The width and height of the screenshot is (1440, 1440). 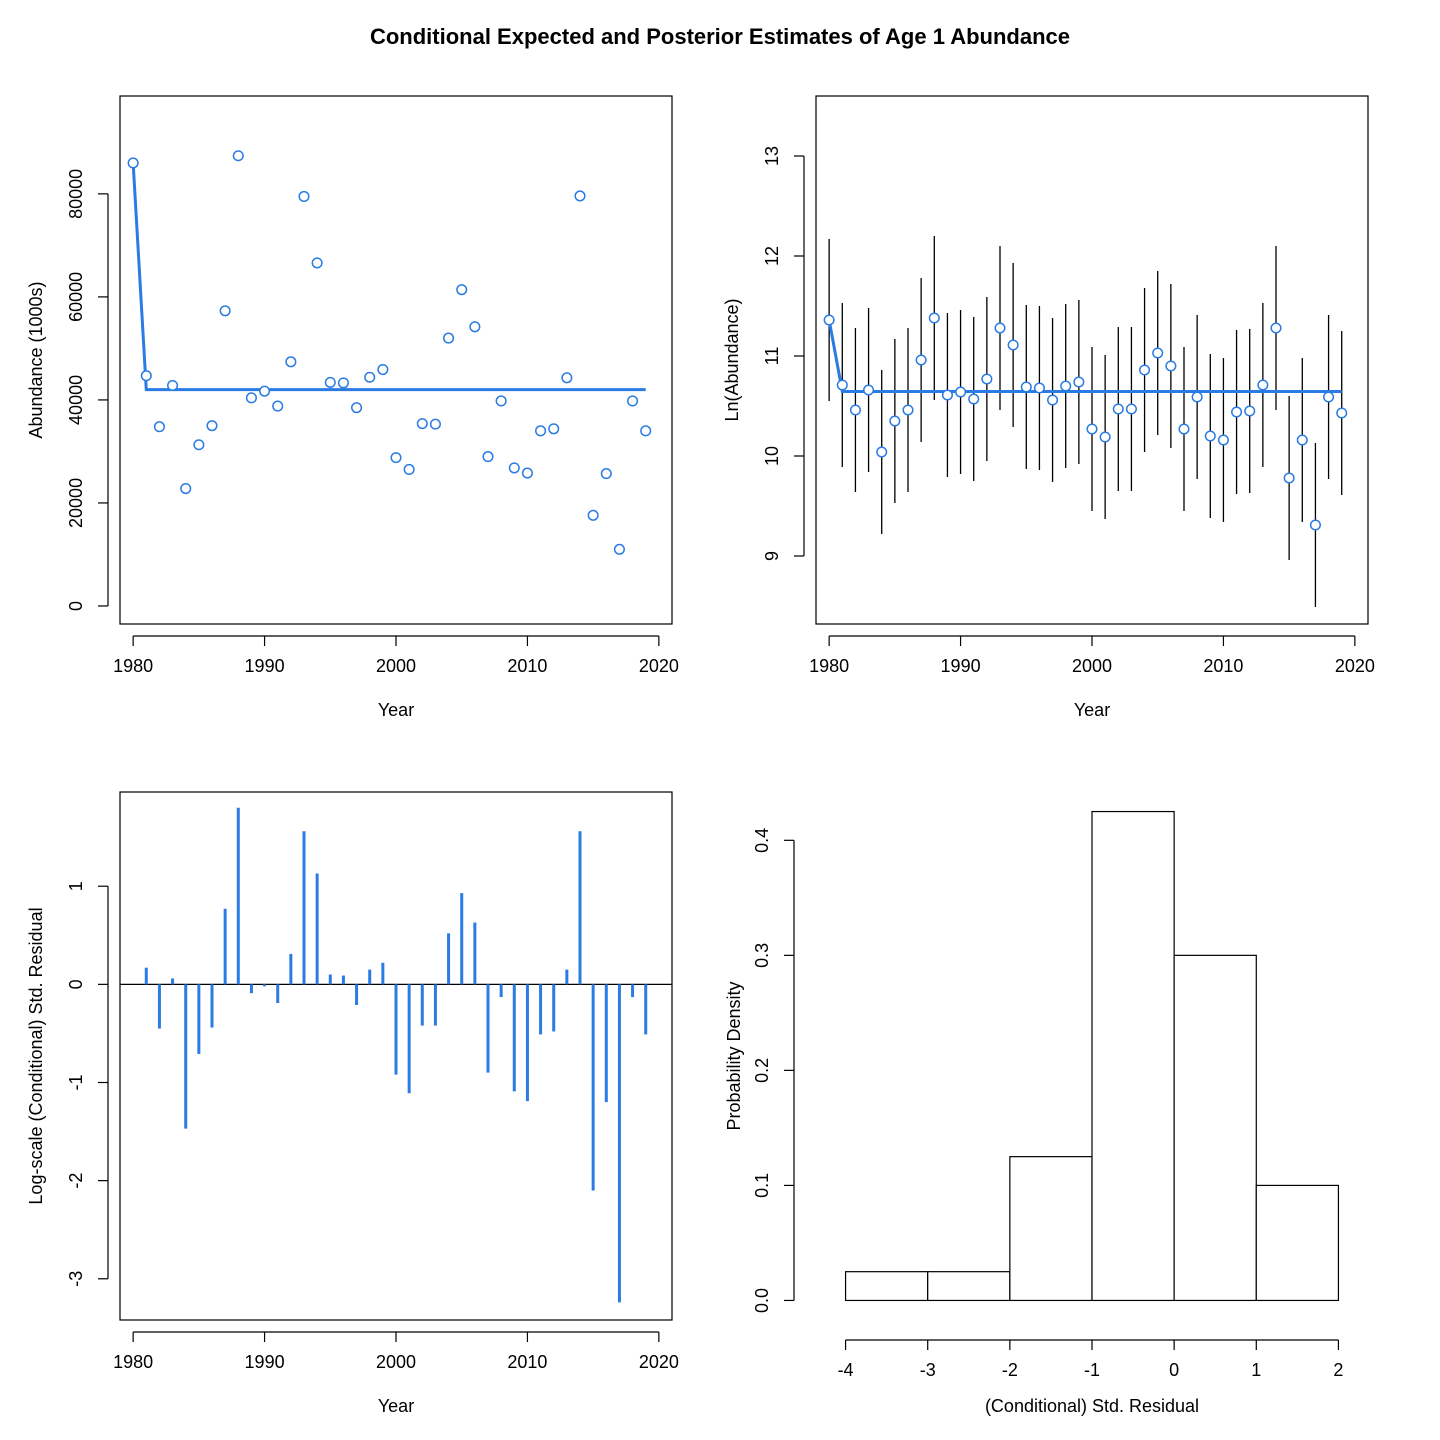 I want to click on expected-line, so click(x=388, y=277).